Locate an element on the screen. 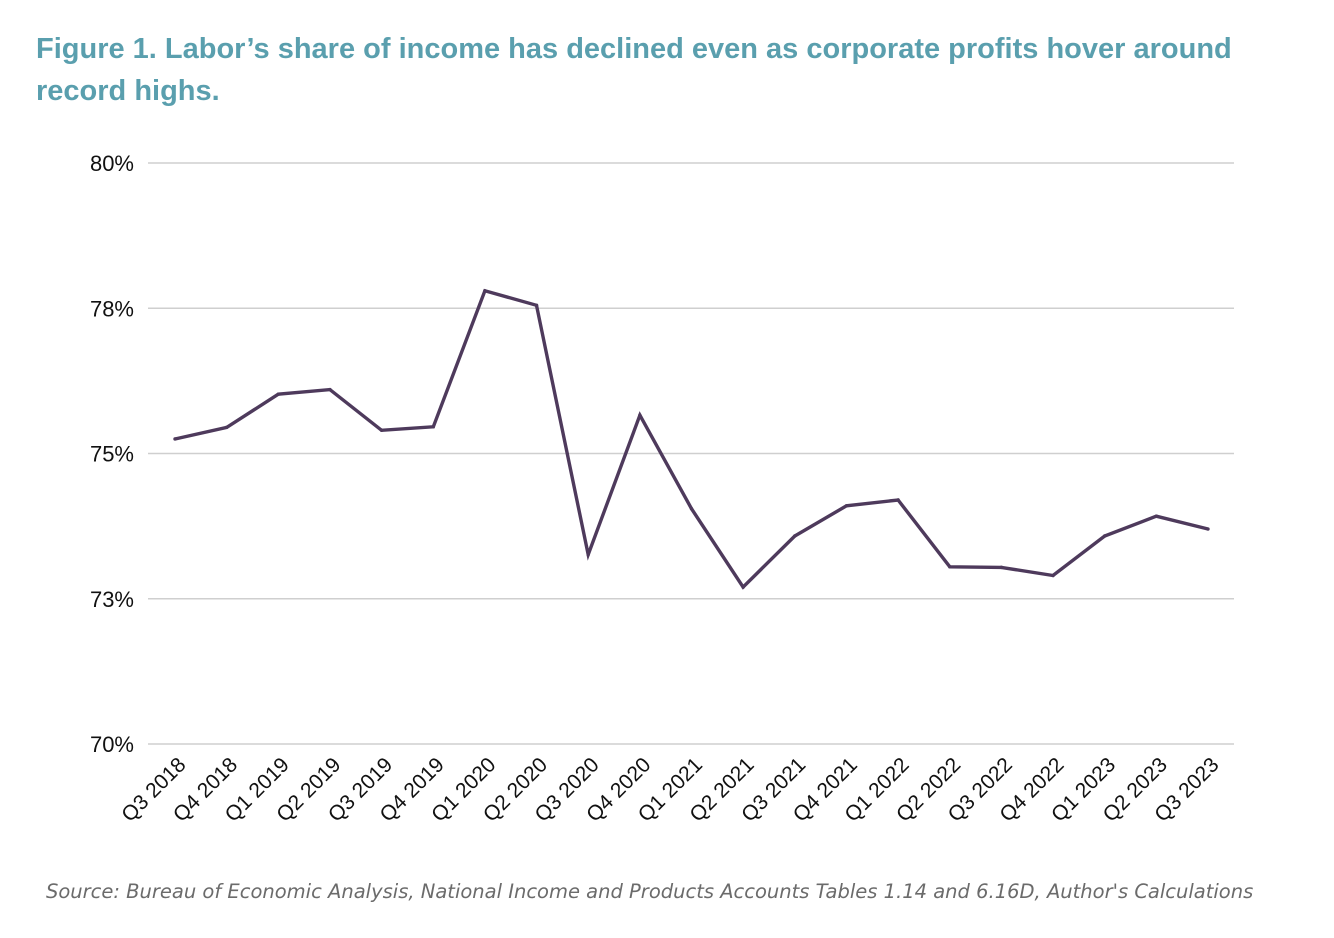  y-tick-label: 73% is located at coordinates (112, 599).